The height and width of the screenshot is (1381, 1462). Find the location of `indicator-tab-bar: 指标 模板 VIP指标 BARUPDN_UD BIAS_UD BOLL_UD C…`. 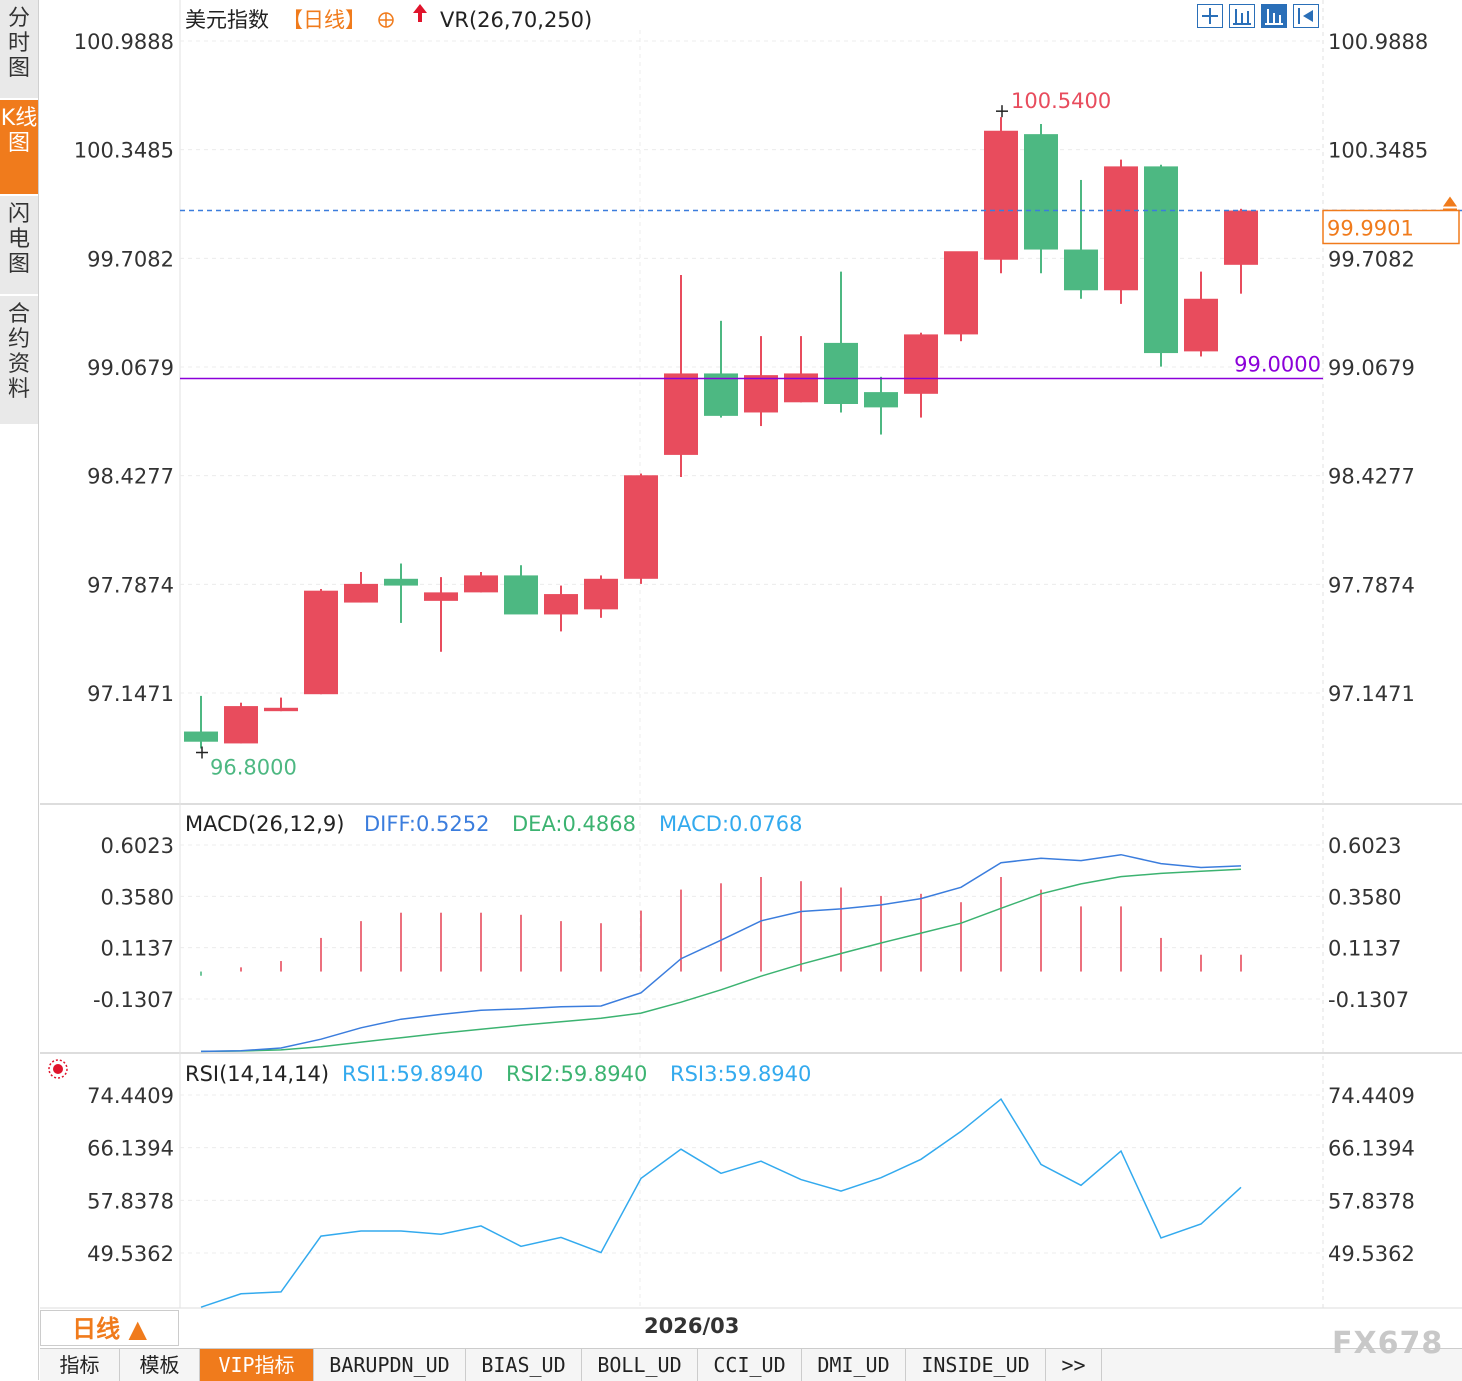

indicator-tab-bar: 指标 模板 VIP指标 BARUPDN_UD BIAS_UD BOLL_UD C… is located at coordinates (751, 1364).